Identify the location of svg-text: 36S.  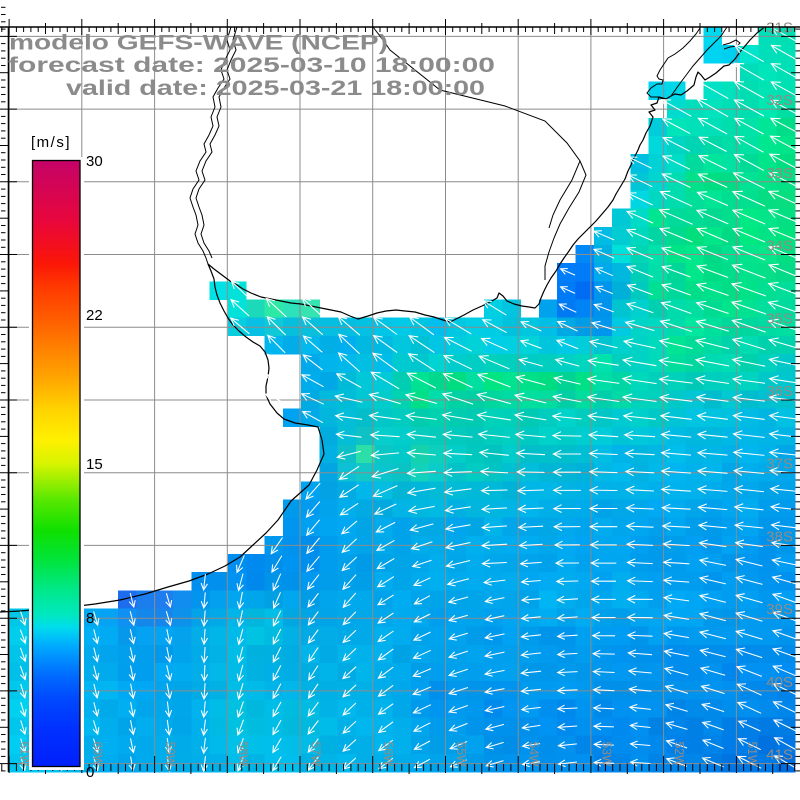
(779, 391).